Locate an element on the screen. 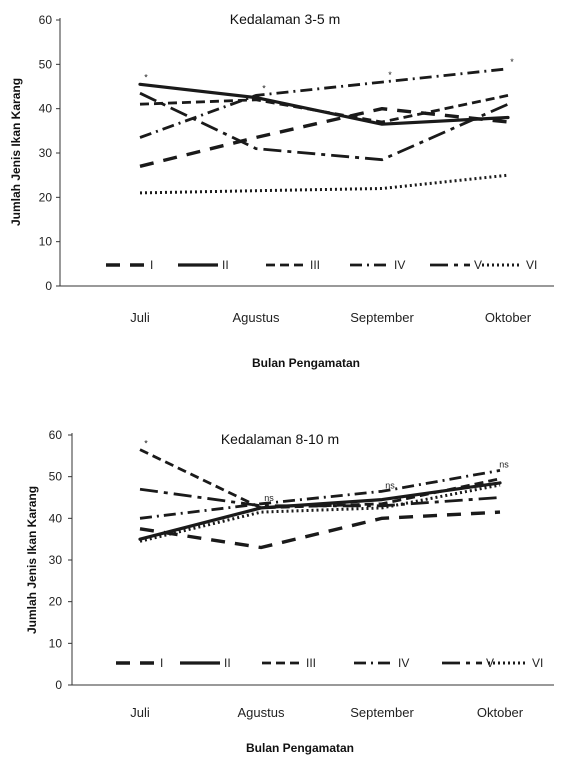  series-line-ii is located at coordinates (324, 104).